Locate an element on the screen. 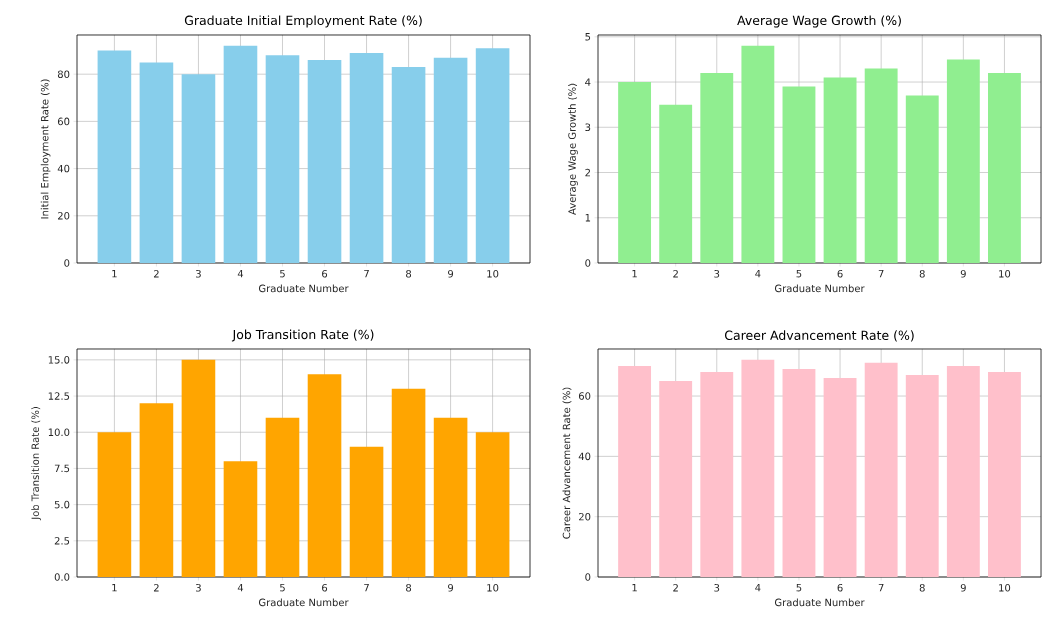 Image resolution: width=1043 pixels, height=625 pixels. chart-title: Job Transition Rate (%) is located at coordinates (302, 335).